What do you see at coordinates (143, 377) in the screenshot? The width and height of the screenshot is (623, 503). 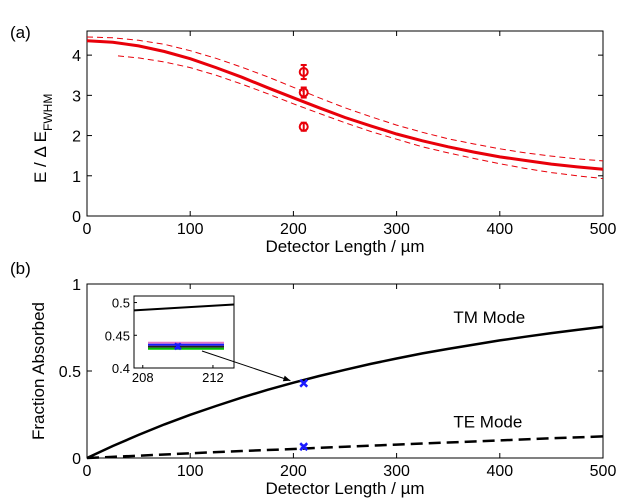 I see `inset-x-tick-label: 208` at bounding box center [143, 377].